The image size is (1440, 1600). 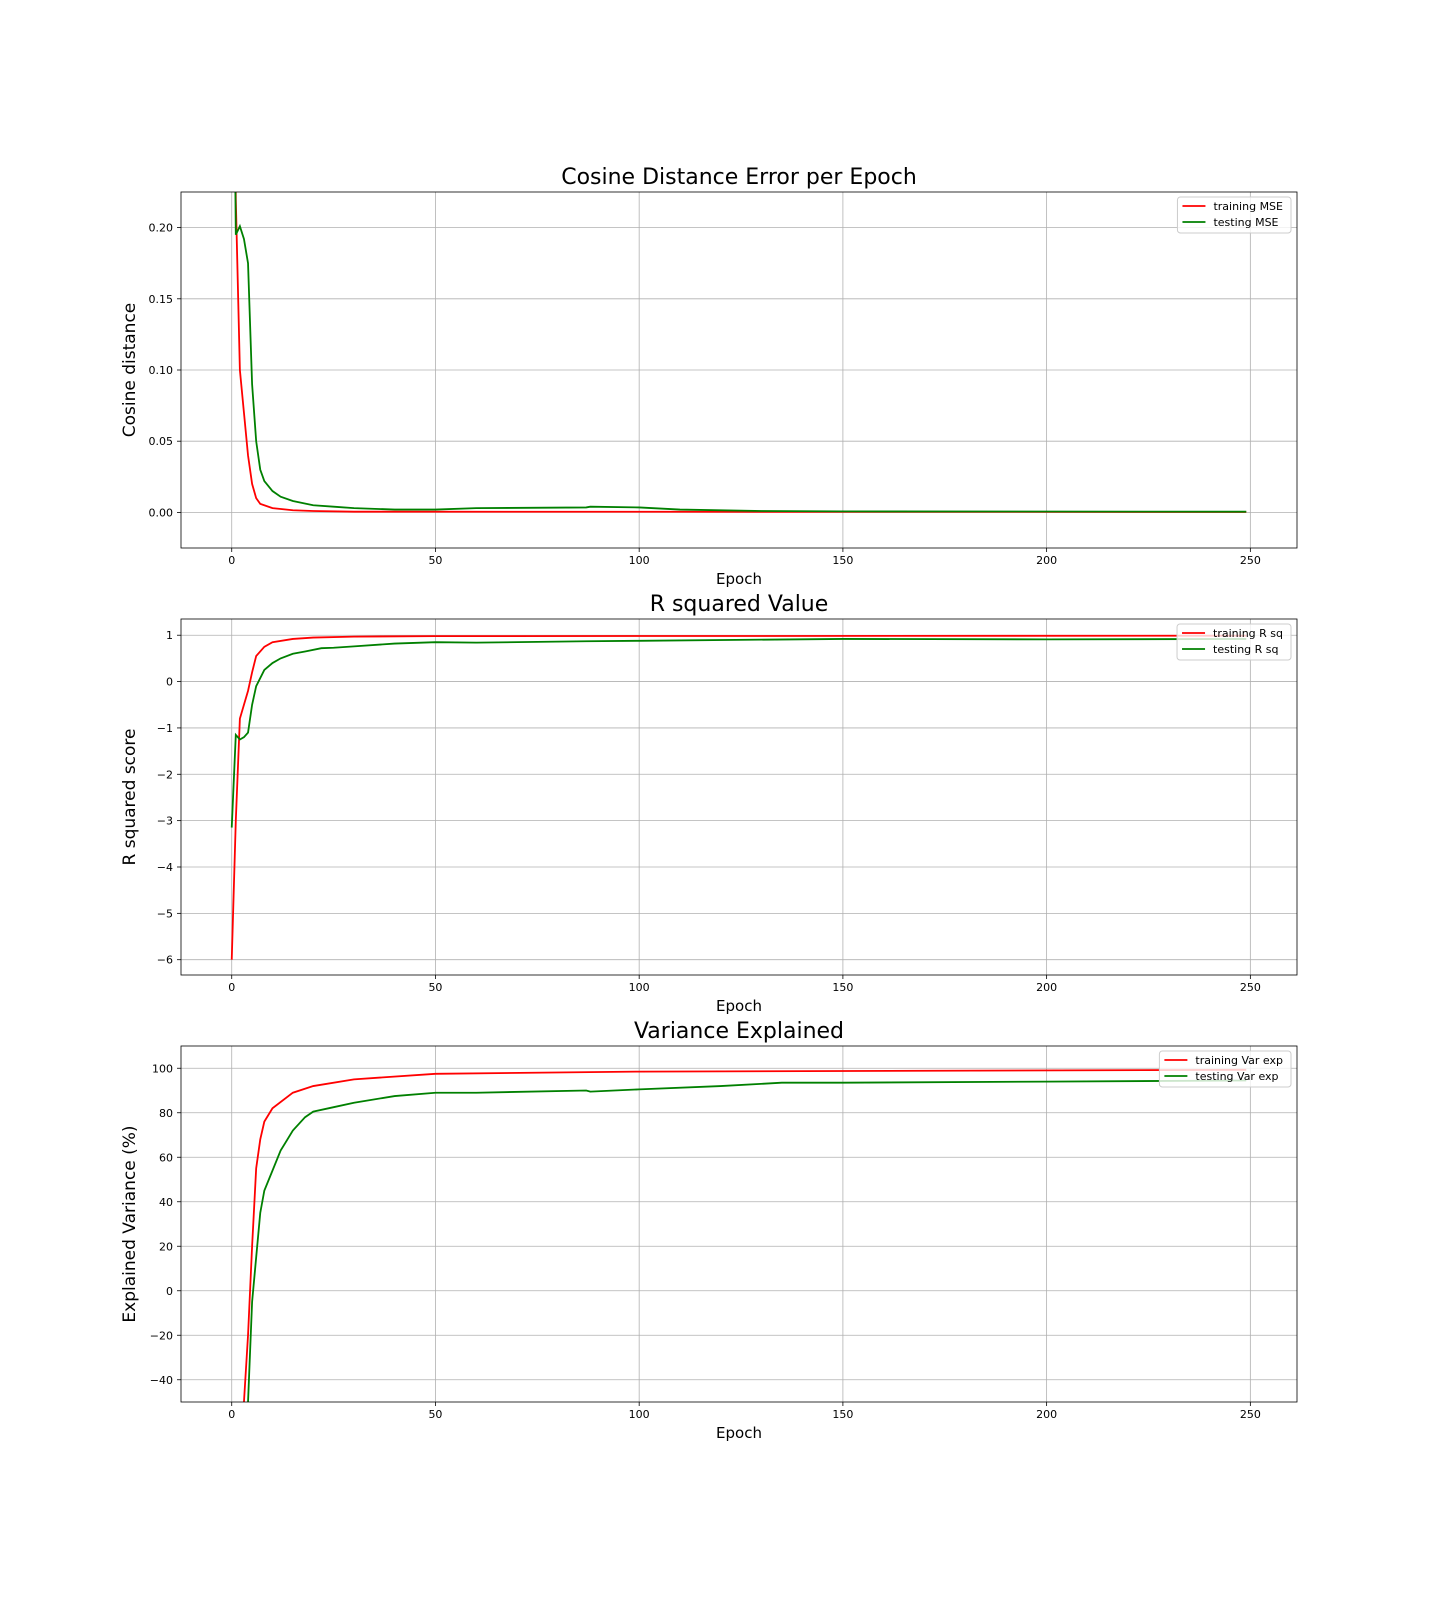 I want to click on y-tick-label: 0.10, so click(x=161, y=370).